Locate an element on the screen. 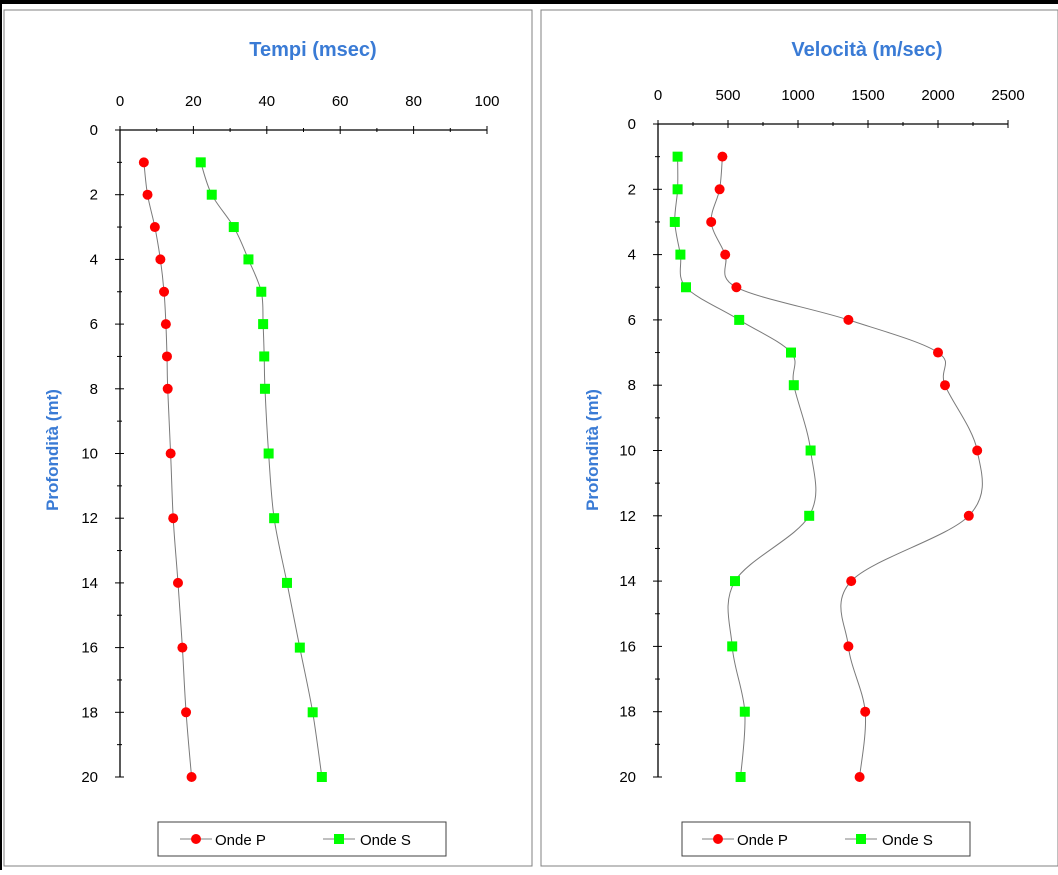 This screenshot has height=875, width=1058. left-y-tick-label: 10 is located at coordinates (89, 454).